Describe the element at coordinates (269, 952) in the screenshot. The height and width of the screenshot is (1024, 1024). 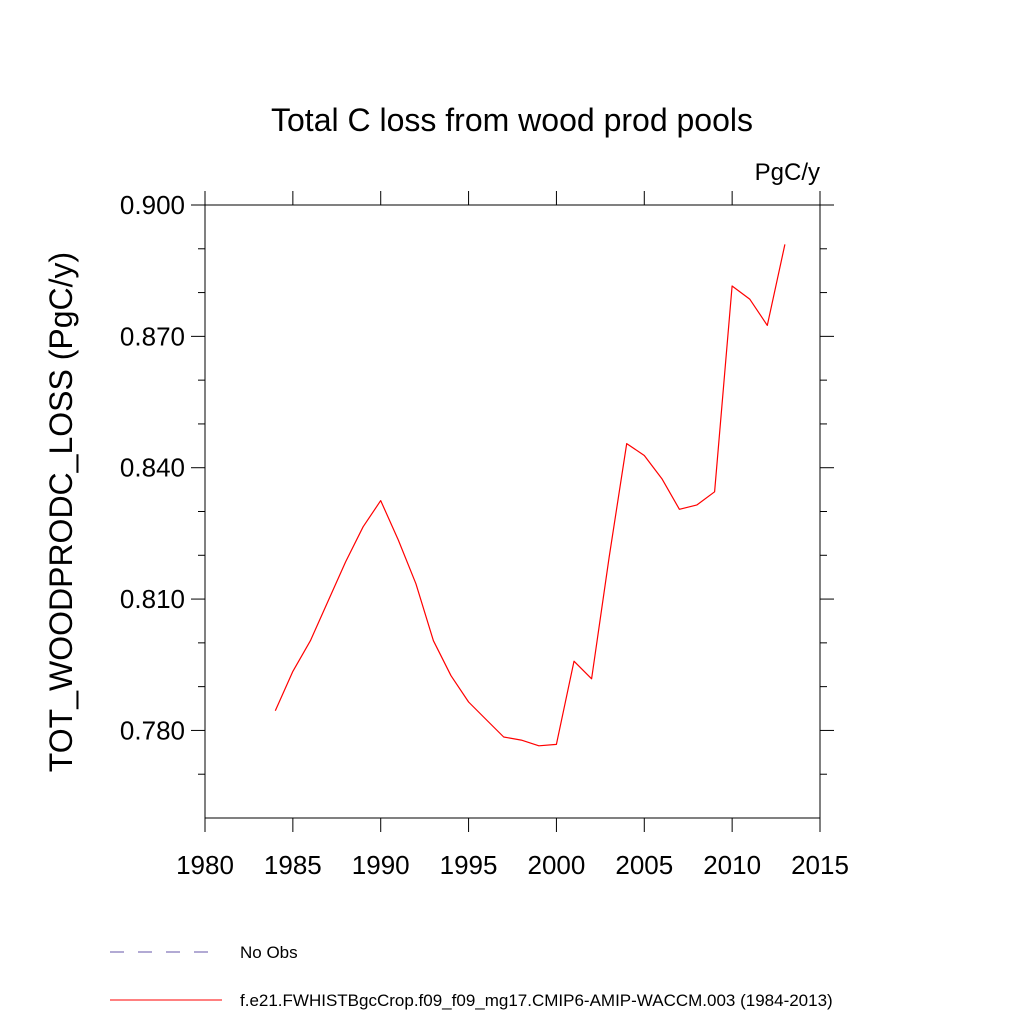
I see `legend-label: No Obs` at that location.